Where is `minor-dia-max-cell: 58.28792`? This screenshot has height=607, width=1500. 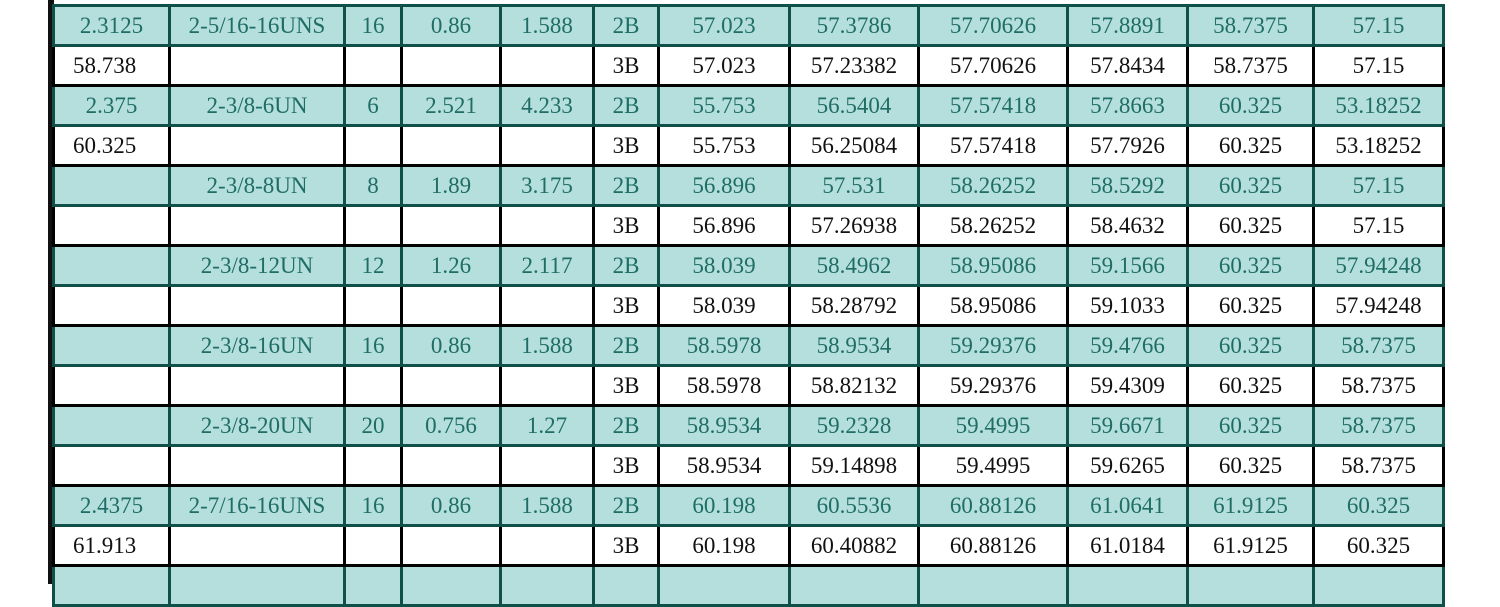 minor-dia-max-cell: 58.28792 is located at coordinates (854, 305).